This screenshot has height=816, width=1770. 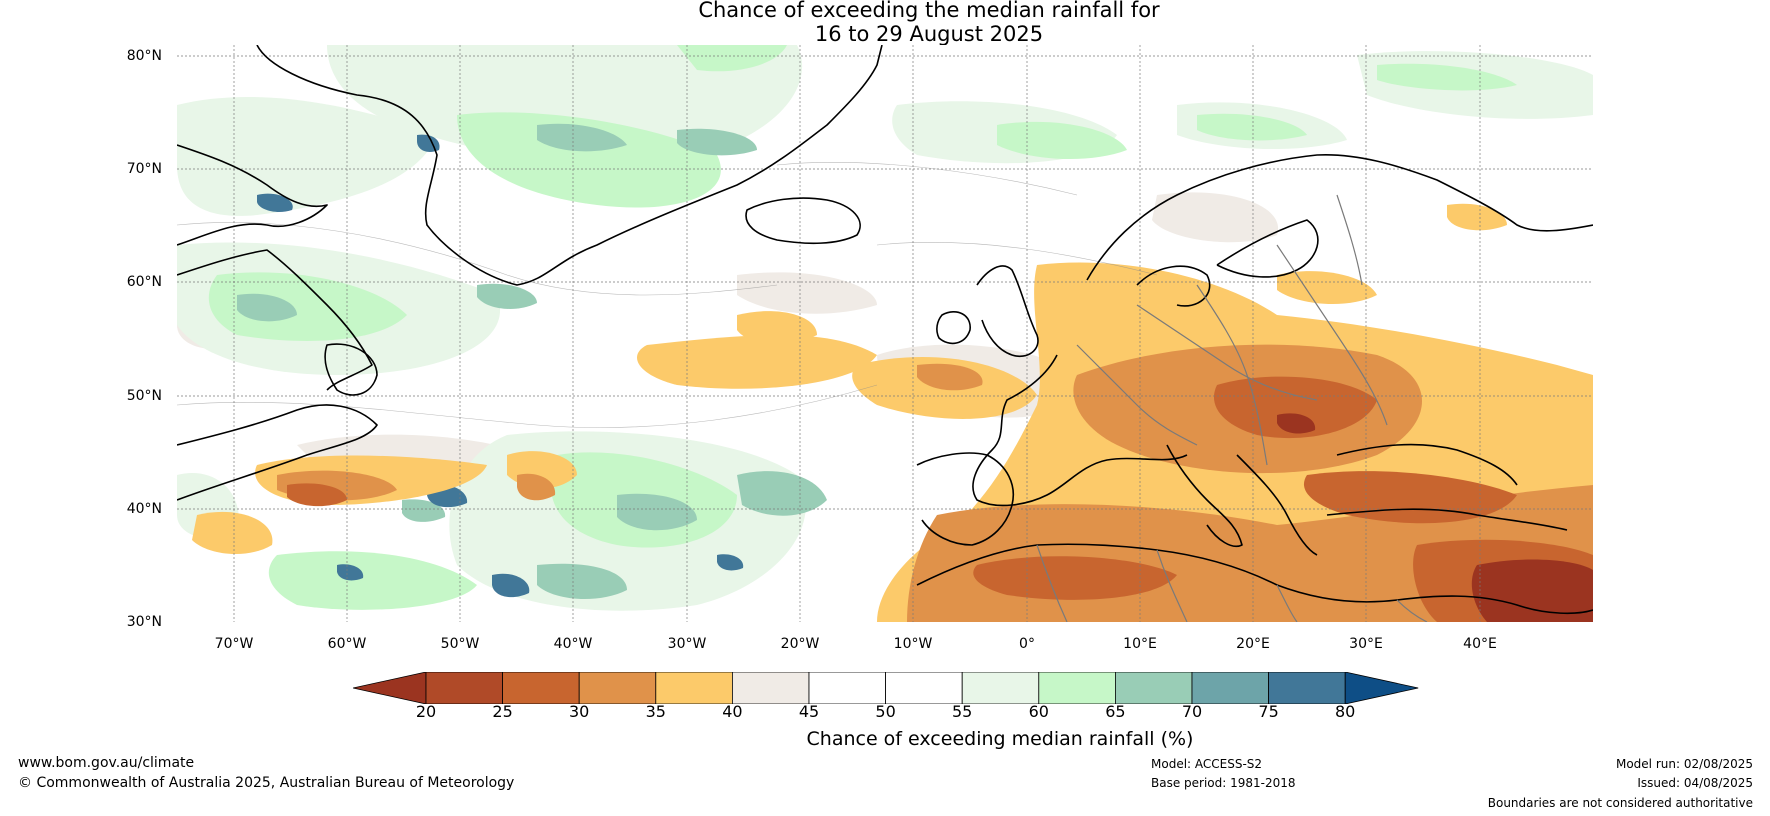 What do you see at coordinates (1192, 711) in the screenshot?
I see `colorbar-tick-label: 70` at bounding box center [1192, 711].